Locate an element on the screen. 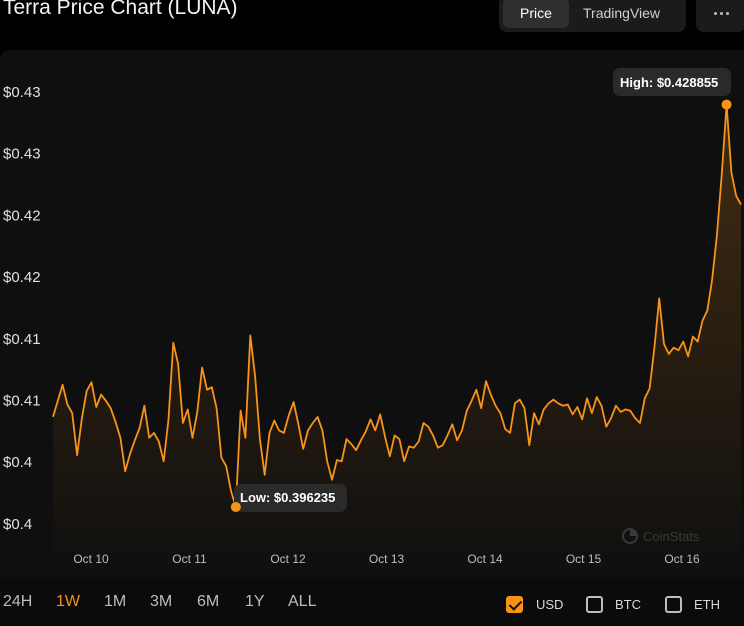 The width and height of the screenshot is (744, 626). eth-label: ETH is located at coordinates (707, 604).